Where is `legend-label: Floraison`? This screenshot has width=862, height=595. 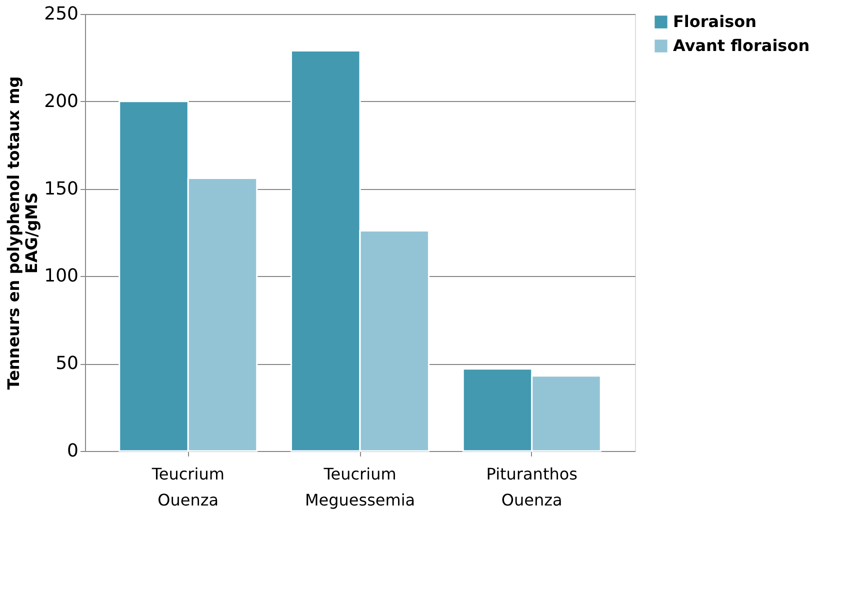
legend-label: Floraison is located at coordinates (714, 21).